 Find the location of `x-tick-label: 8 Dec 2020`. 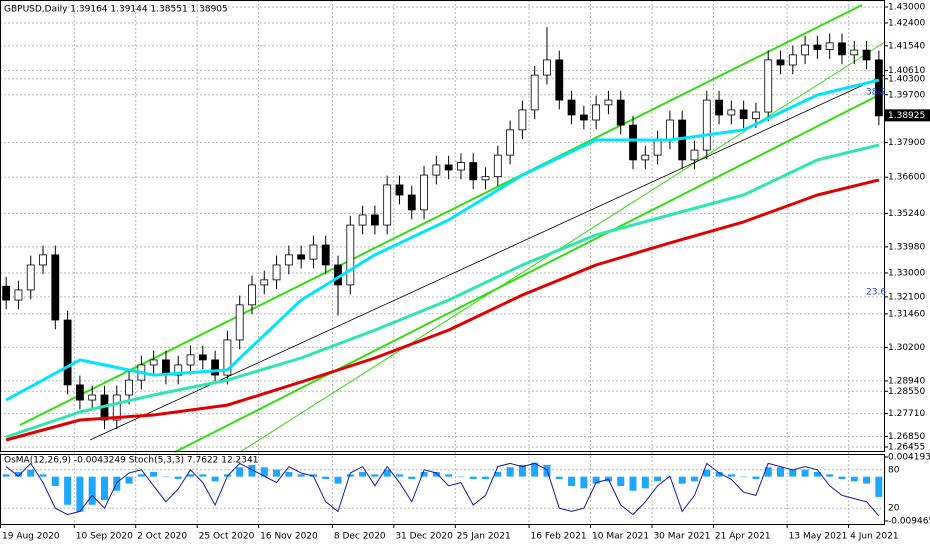

x-tick-label: 8 Dec 2020 is located at coordinates (360, 537).